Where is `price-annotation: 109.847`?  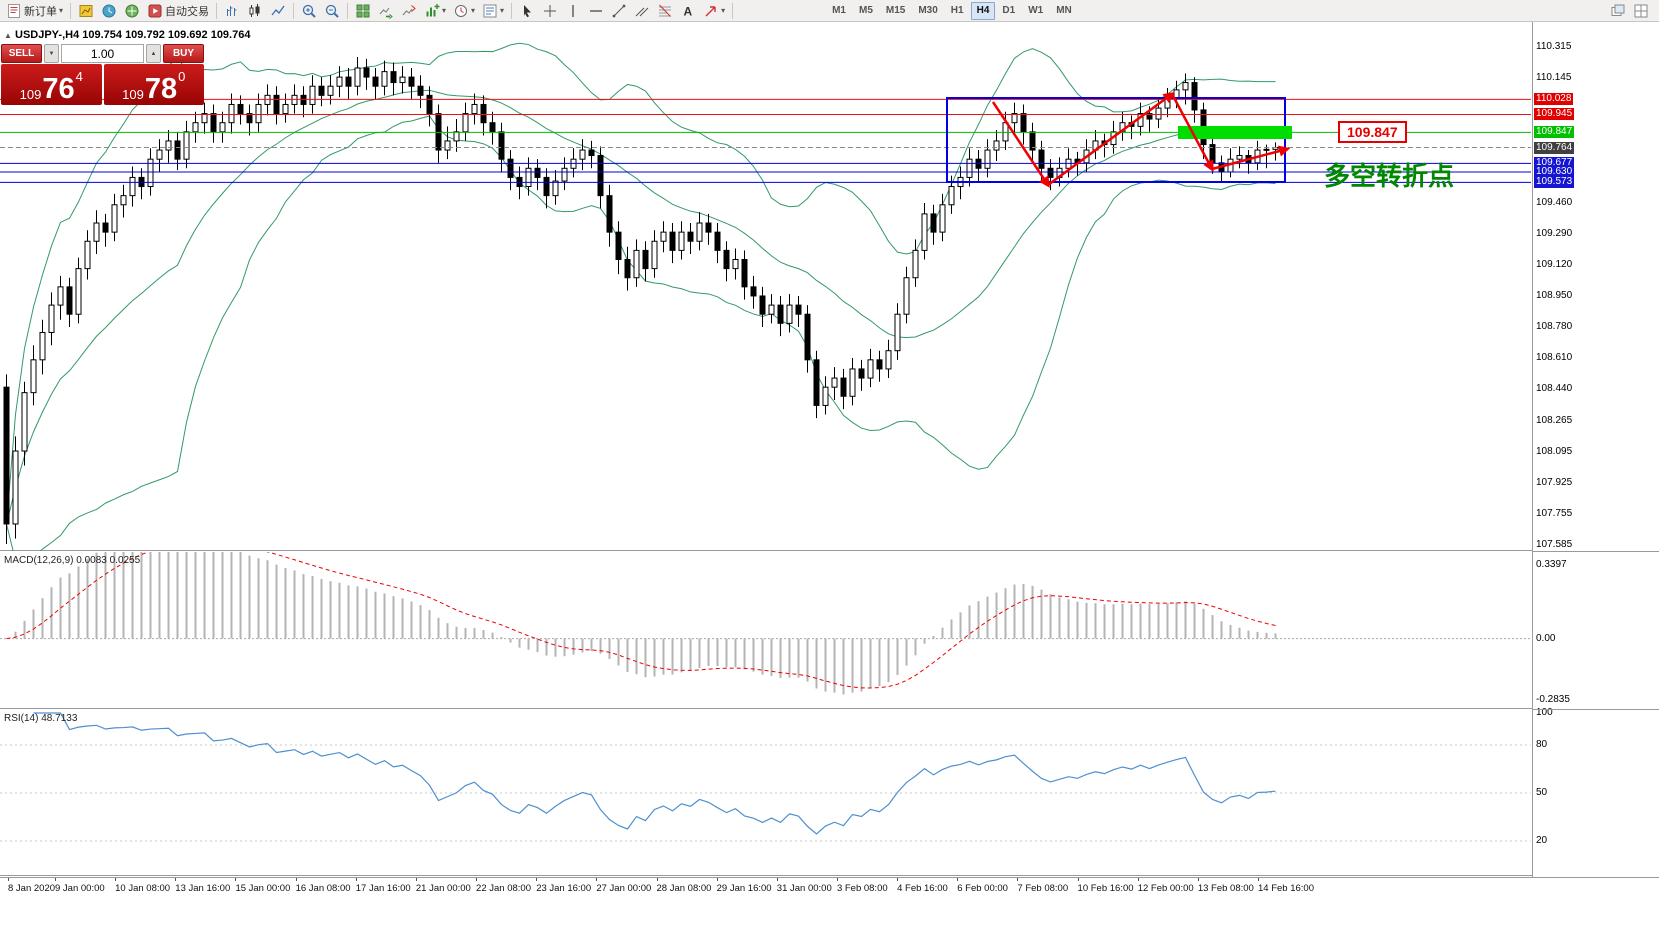
price-annotation: 109.847 is located at coordinates (1372, 132).